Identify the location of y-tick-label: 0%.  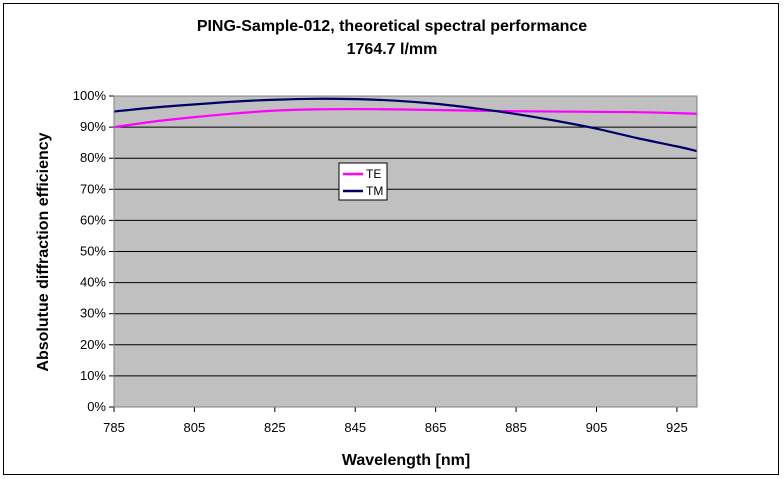
(96, 406).